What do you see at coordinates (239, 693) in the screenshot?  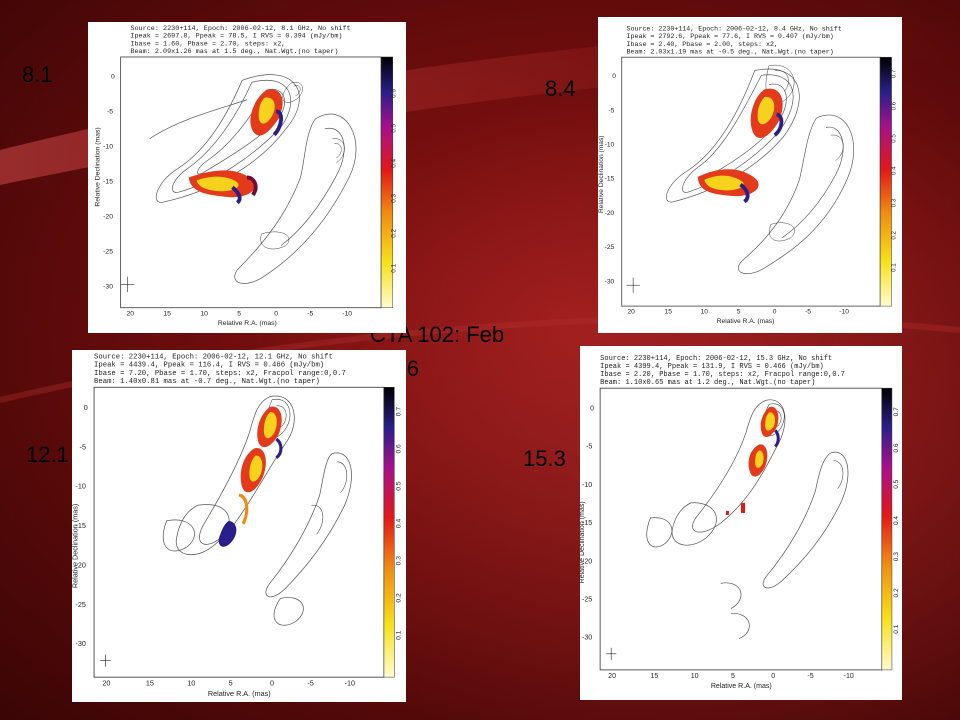 I see `svg-text: Relative R.A. (mas)` at bounding box center [239, 693].